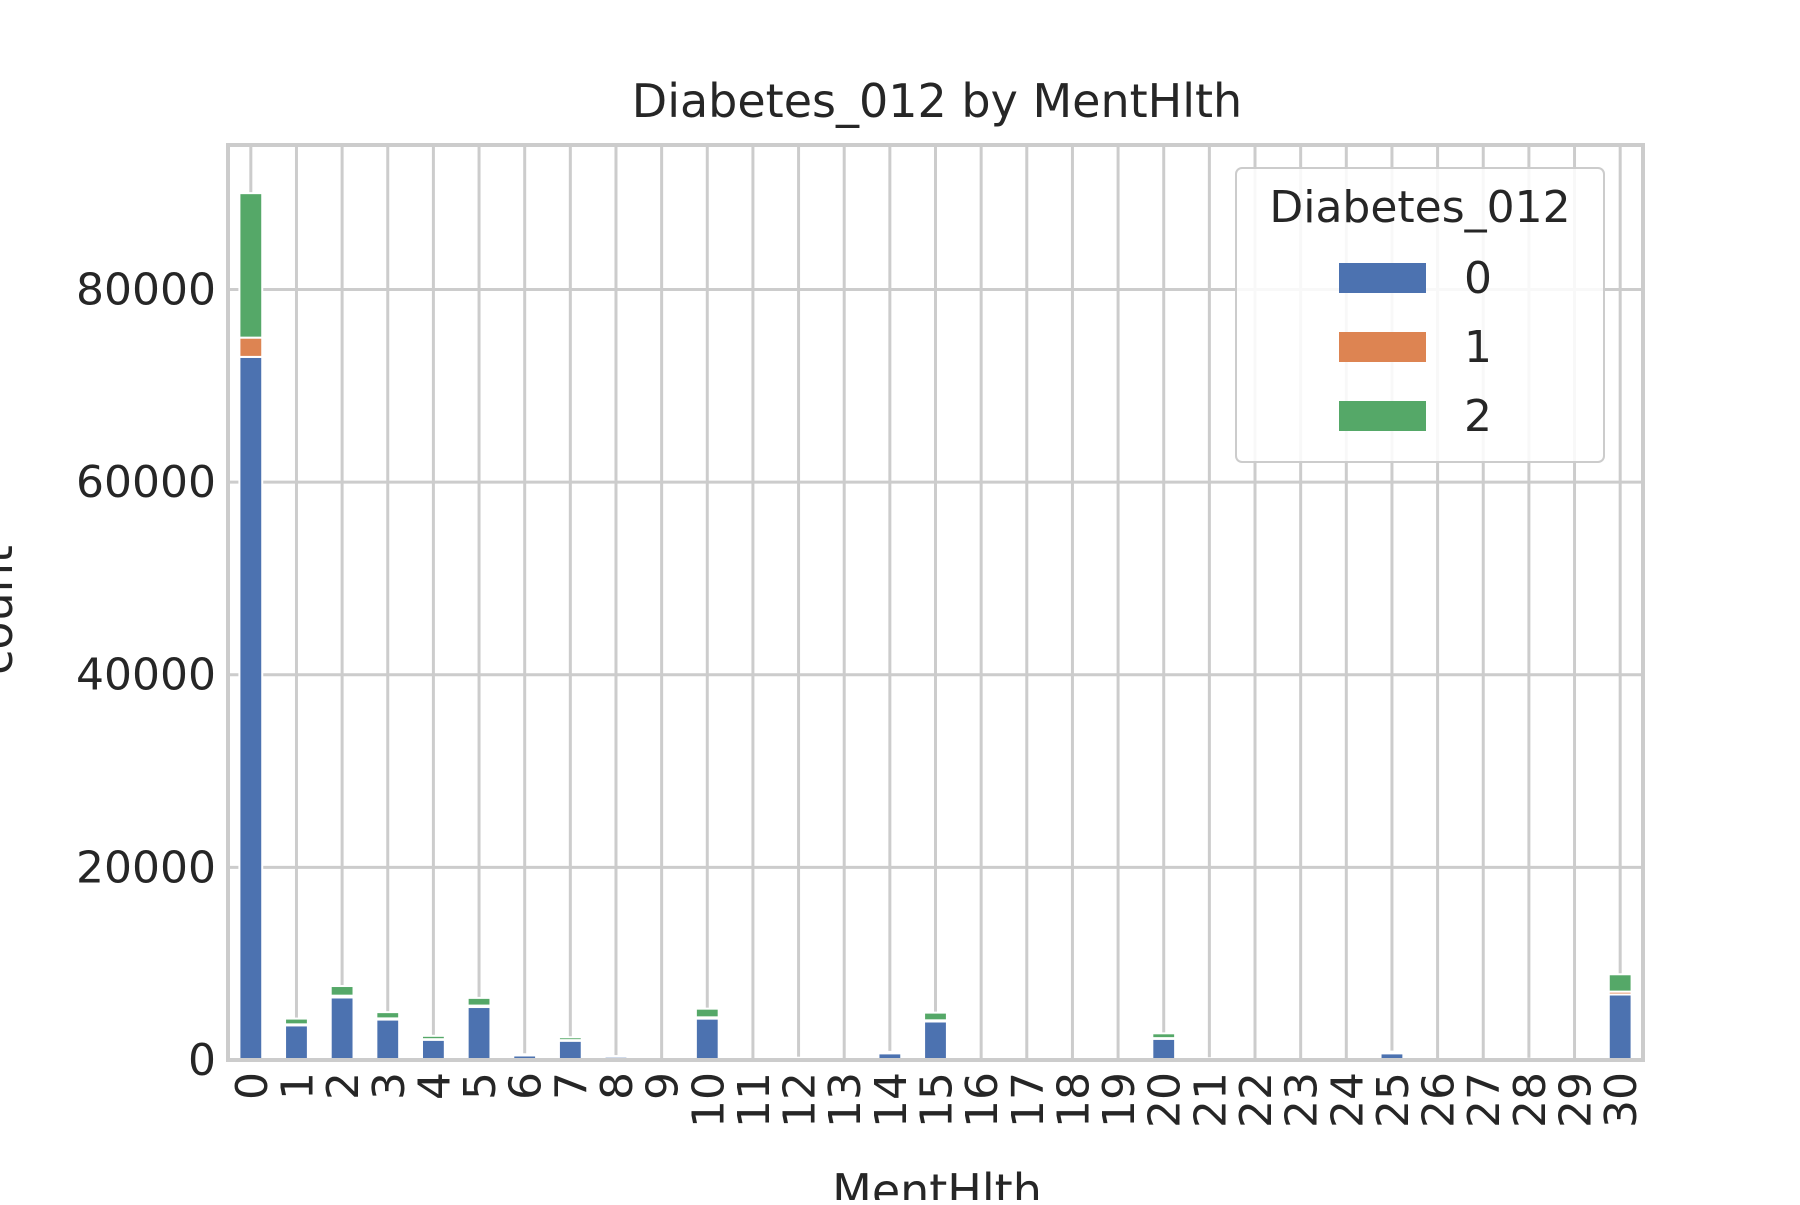 The width and height of the screenshot is (1800, 1205). I want to click on x-tick-label: 10, so click(708, 1100).